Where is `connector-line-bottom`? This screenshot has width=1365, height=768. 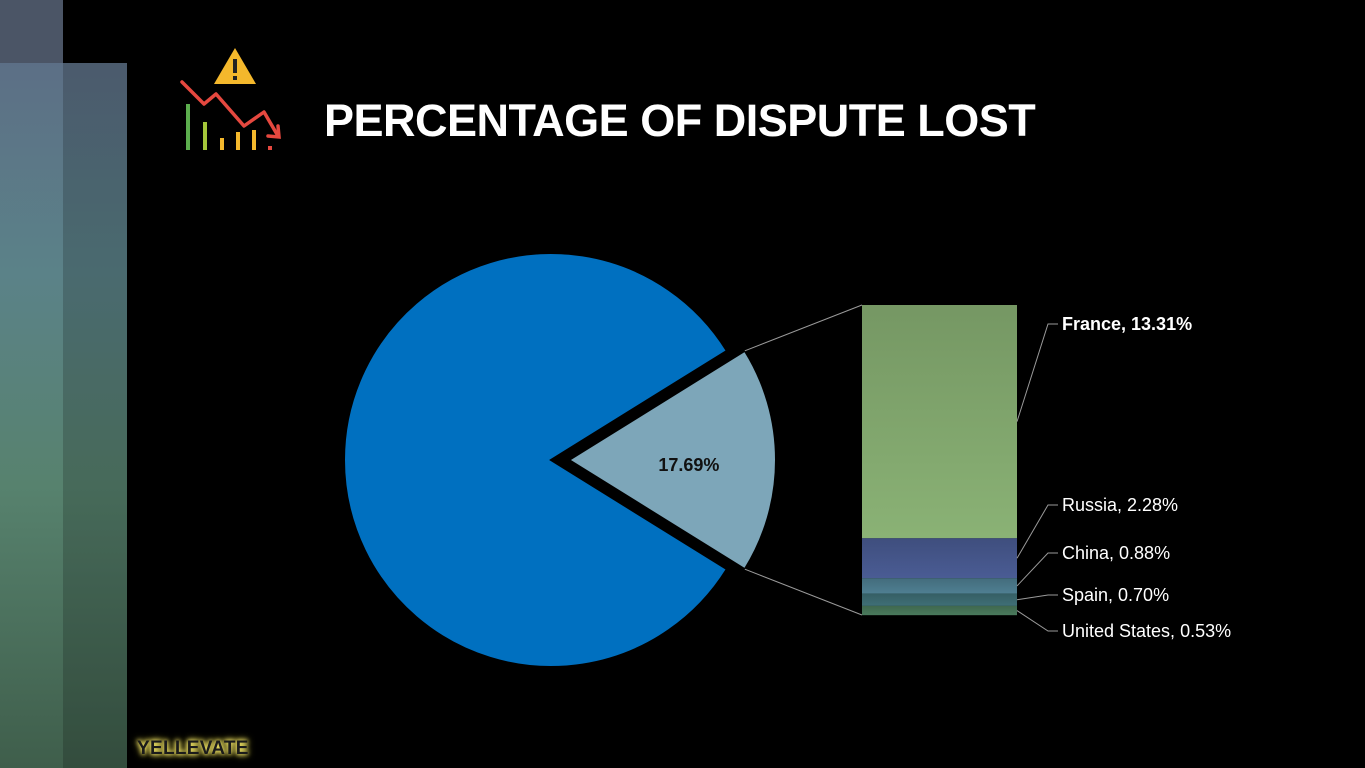
connector-line-bottom is located at coordinates (803, 592).